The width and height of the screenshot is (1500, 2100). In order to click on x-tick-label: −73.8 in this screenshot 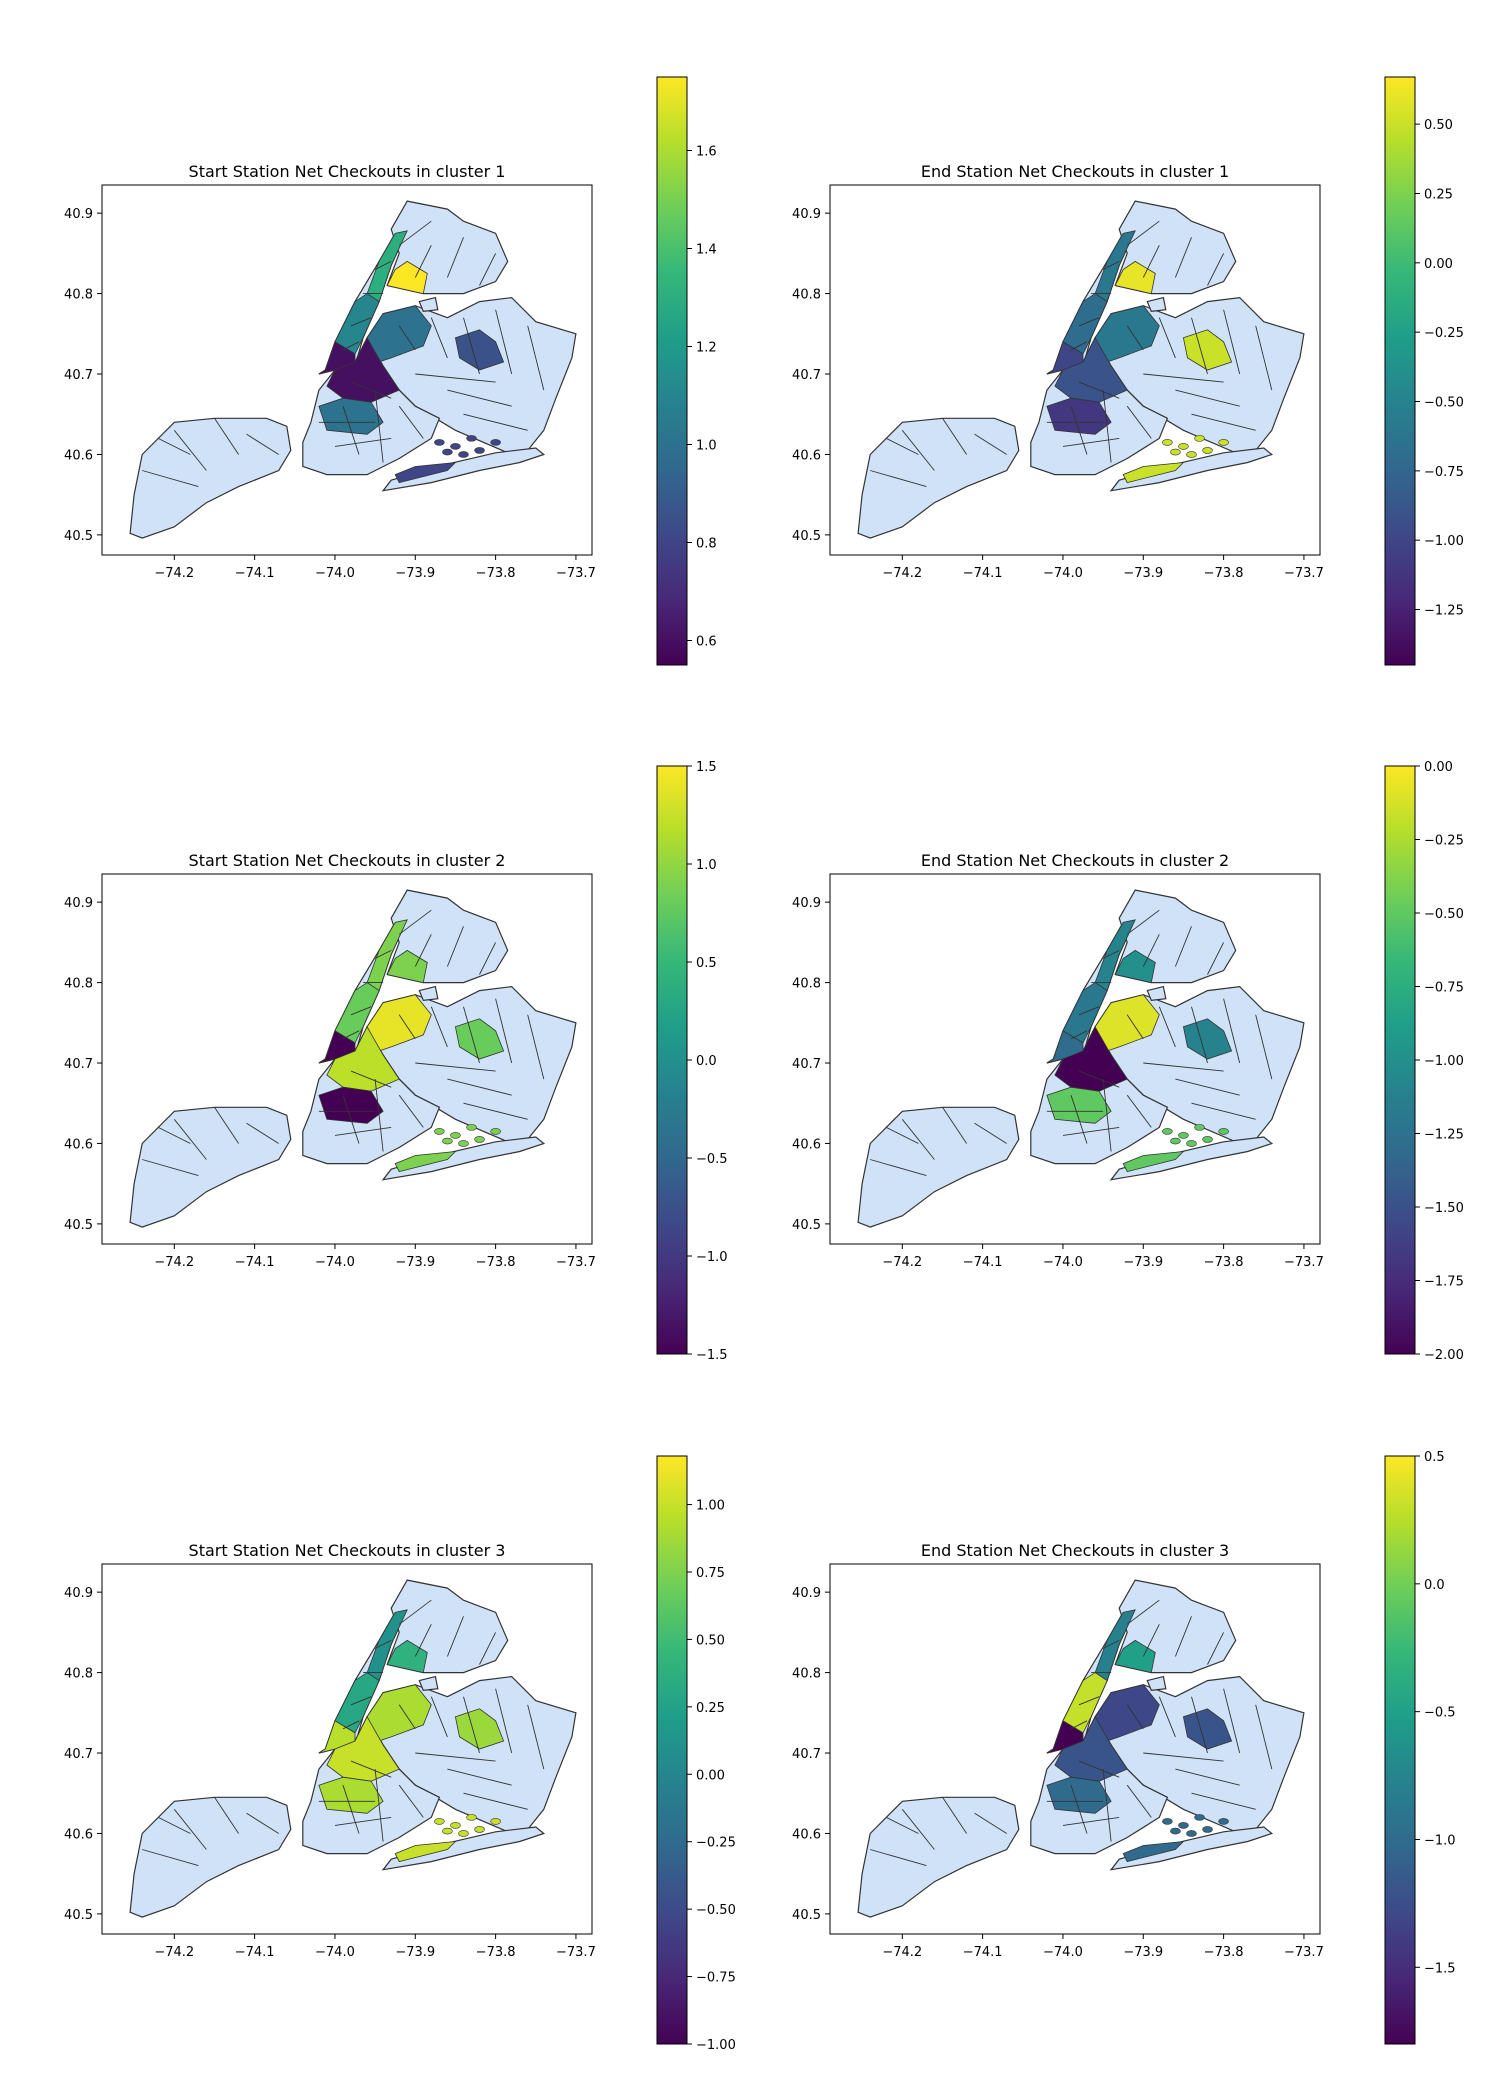, I will do `click(496, 1952)`.